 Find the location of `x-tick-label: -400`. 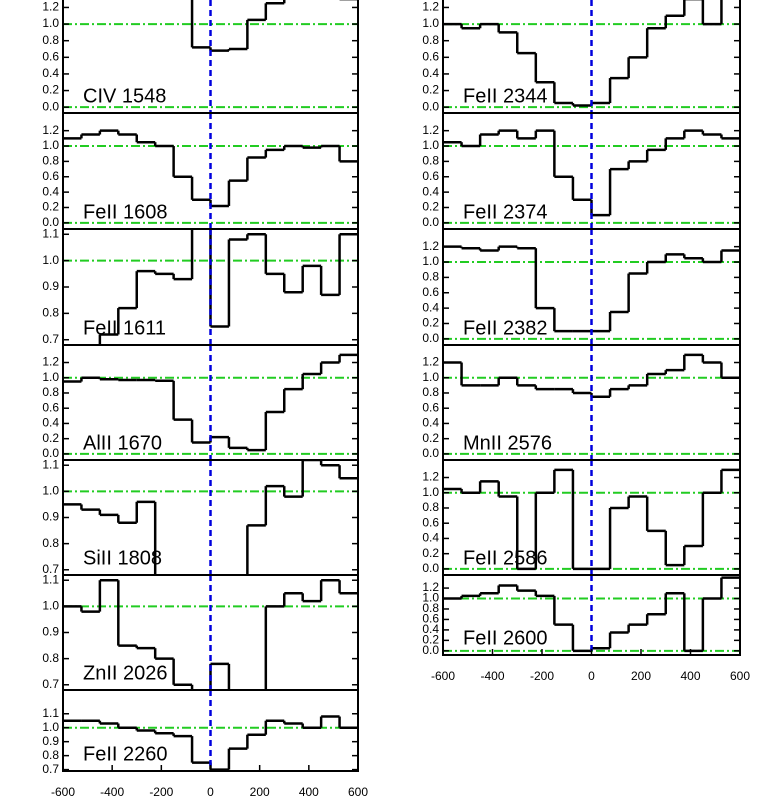

x-tick-label: -400 is located at coordinates (112, 792).